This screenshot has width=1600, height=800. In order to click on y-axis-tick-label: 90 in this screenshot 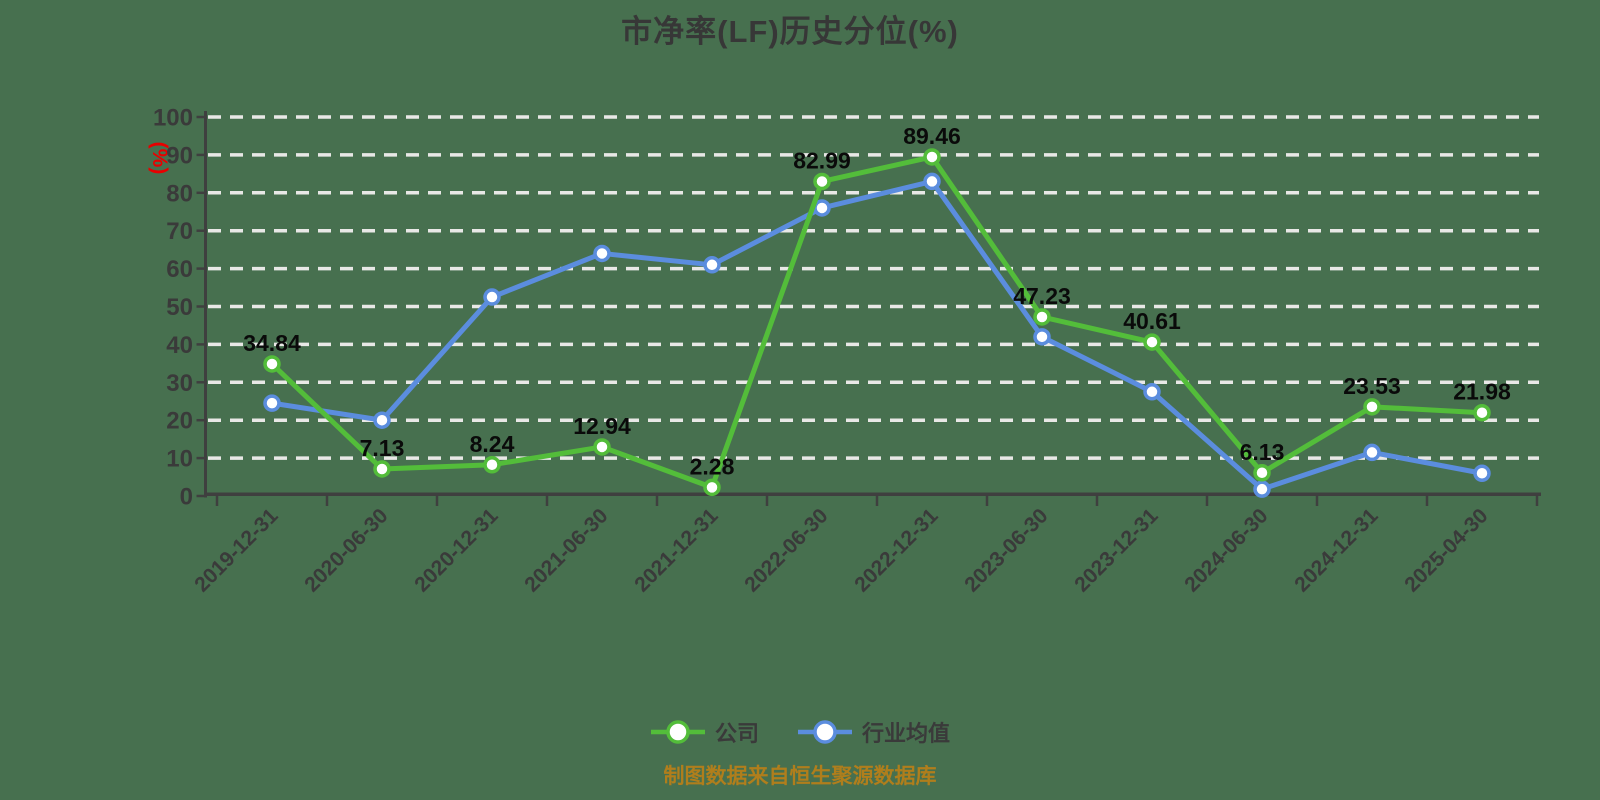, I will do `click(179, 155)`.